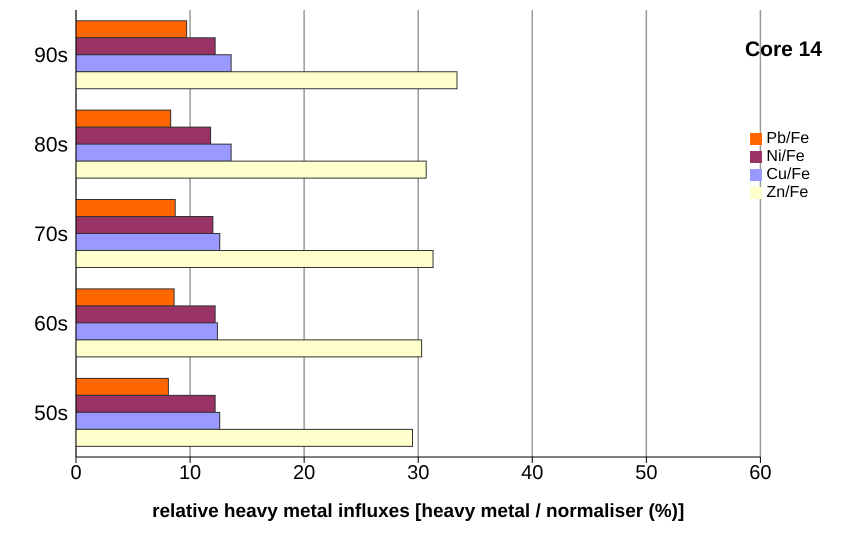 The height and width of the screenshot is (537, 850). I want to click on legend-label: Ni/Fe, so click(785, 156).